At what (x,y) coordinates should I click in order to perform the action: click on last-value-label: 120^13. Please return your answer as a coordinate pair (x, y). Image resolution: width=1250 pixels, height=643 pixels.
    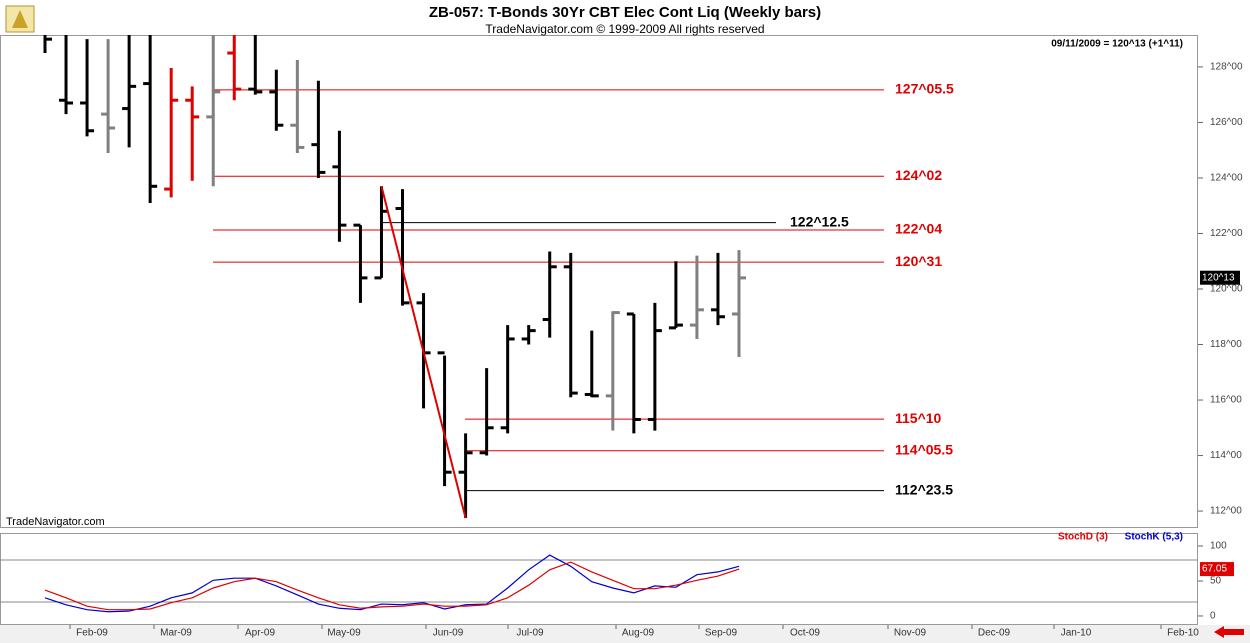
    Looking at the image, I should click on (1218, 277).